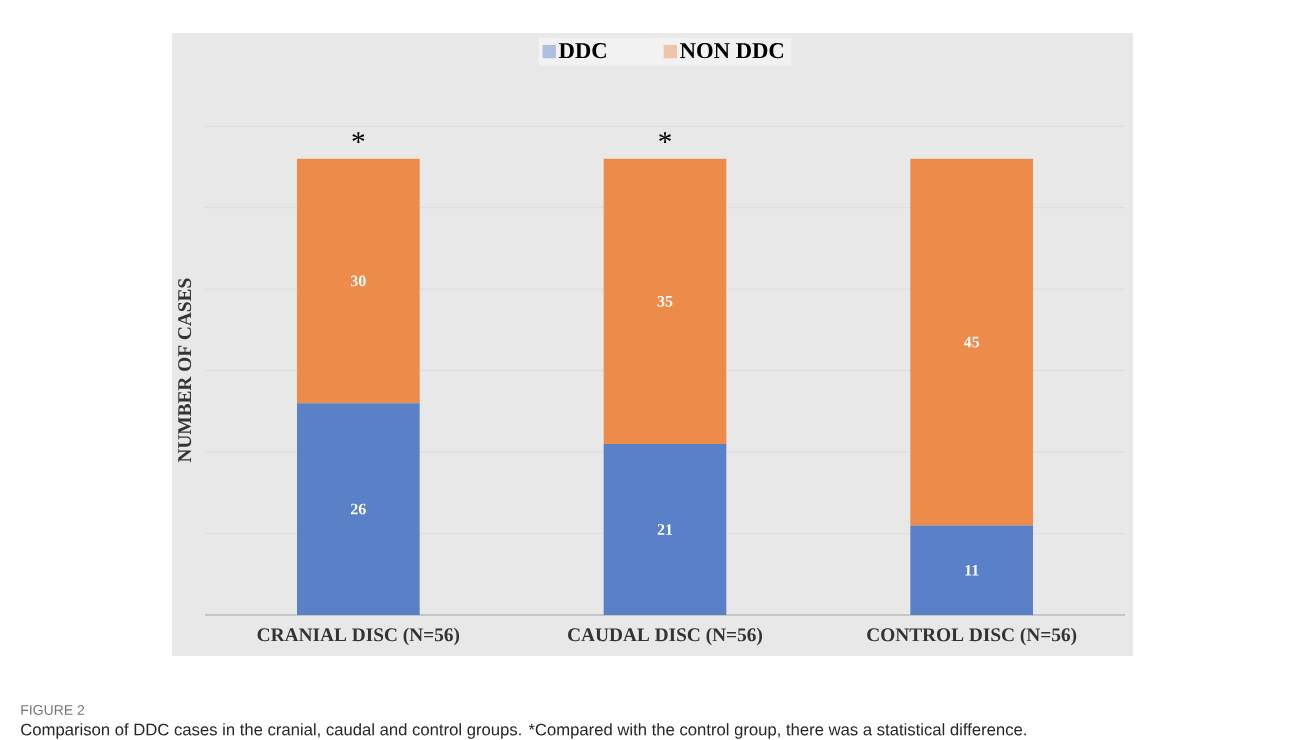  Describe the element at coordinates (582, 51) in the screenshot. I see `legend-label: DDC` at that location.